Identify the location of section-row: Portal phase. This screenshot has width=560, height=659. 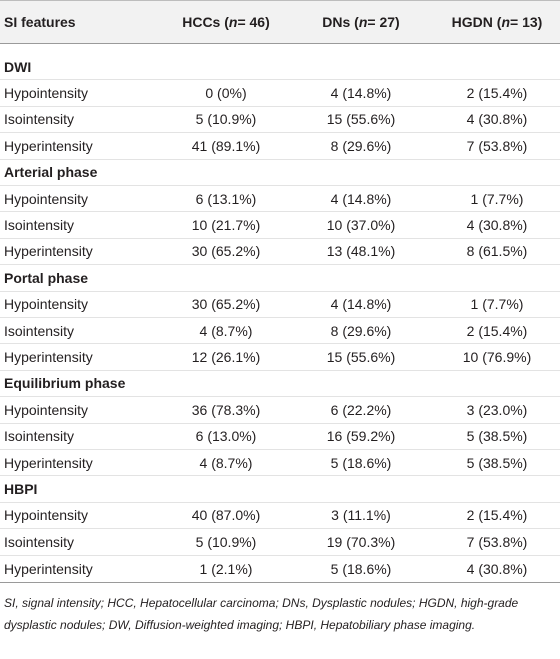
(280, 278).